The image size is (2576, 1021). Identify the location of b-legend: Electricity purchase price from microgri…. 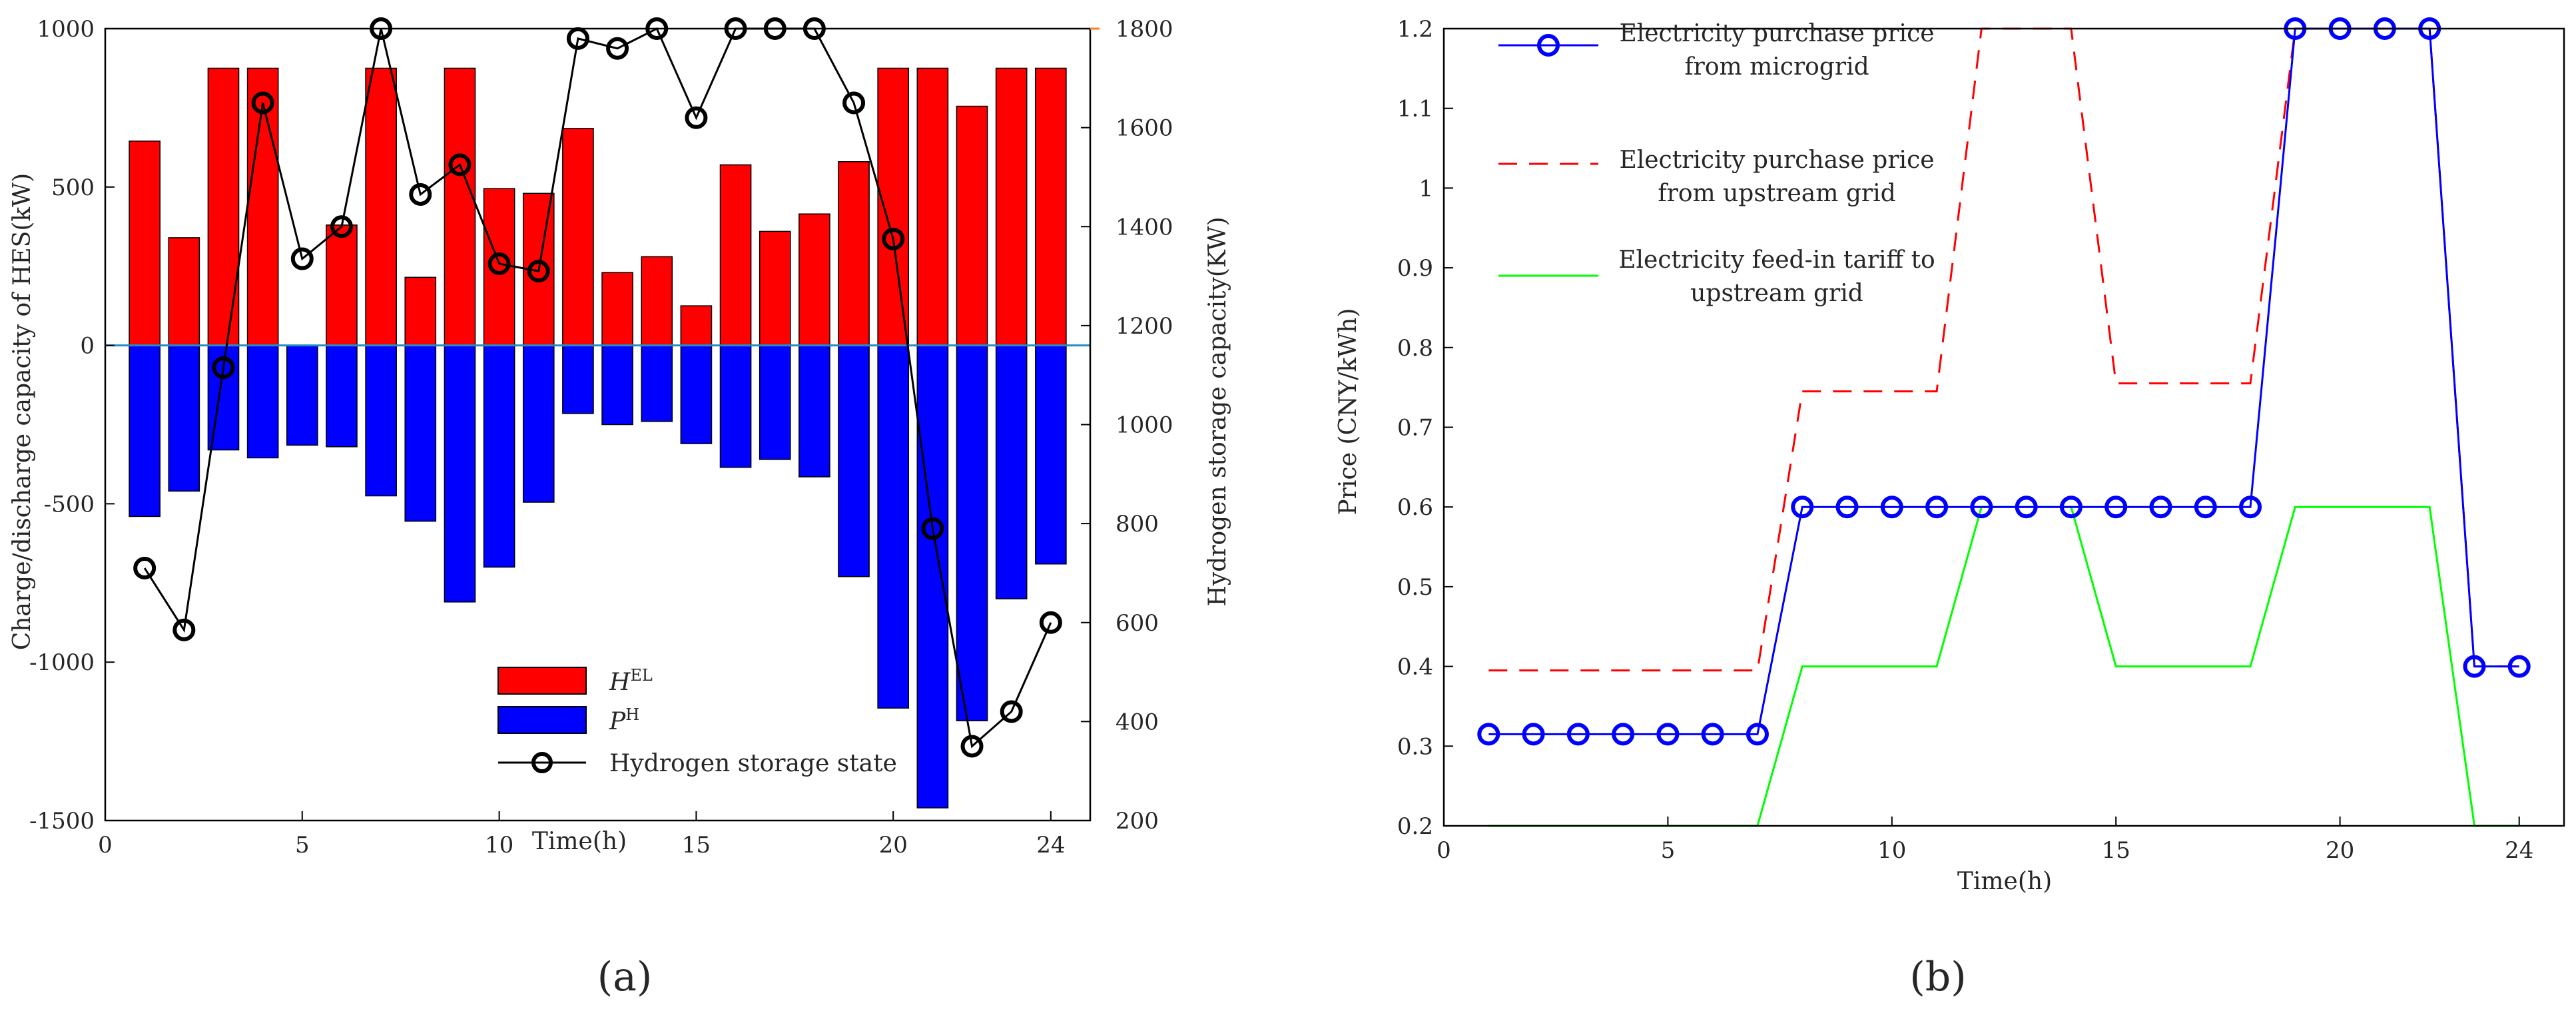
(1716, 163).